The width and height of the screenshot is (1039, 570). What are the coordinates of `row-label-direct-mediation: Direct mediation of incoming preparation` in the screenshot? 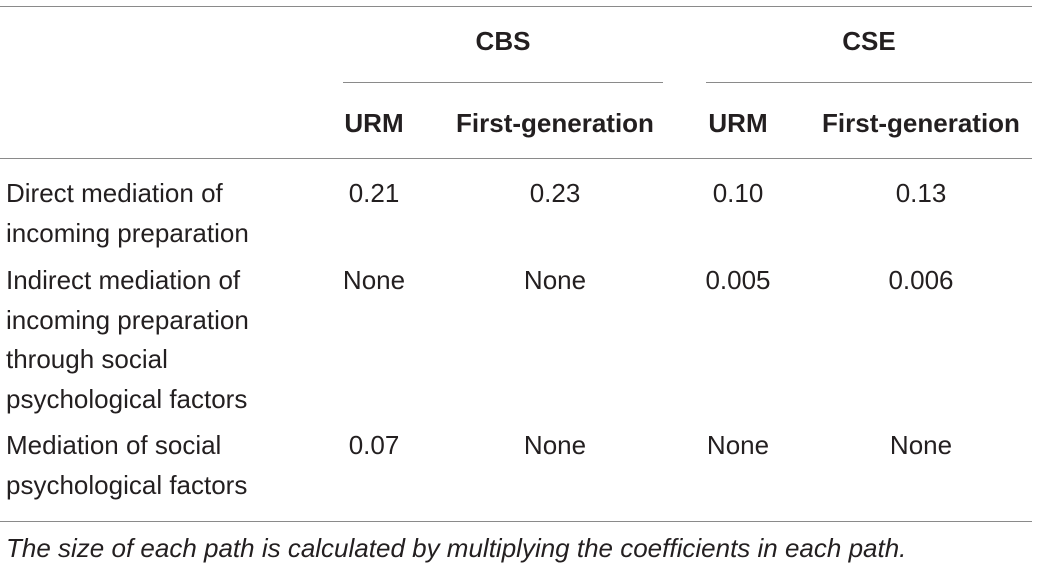 It's located at (171, 213).